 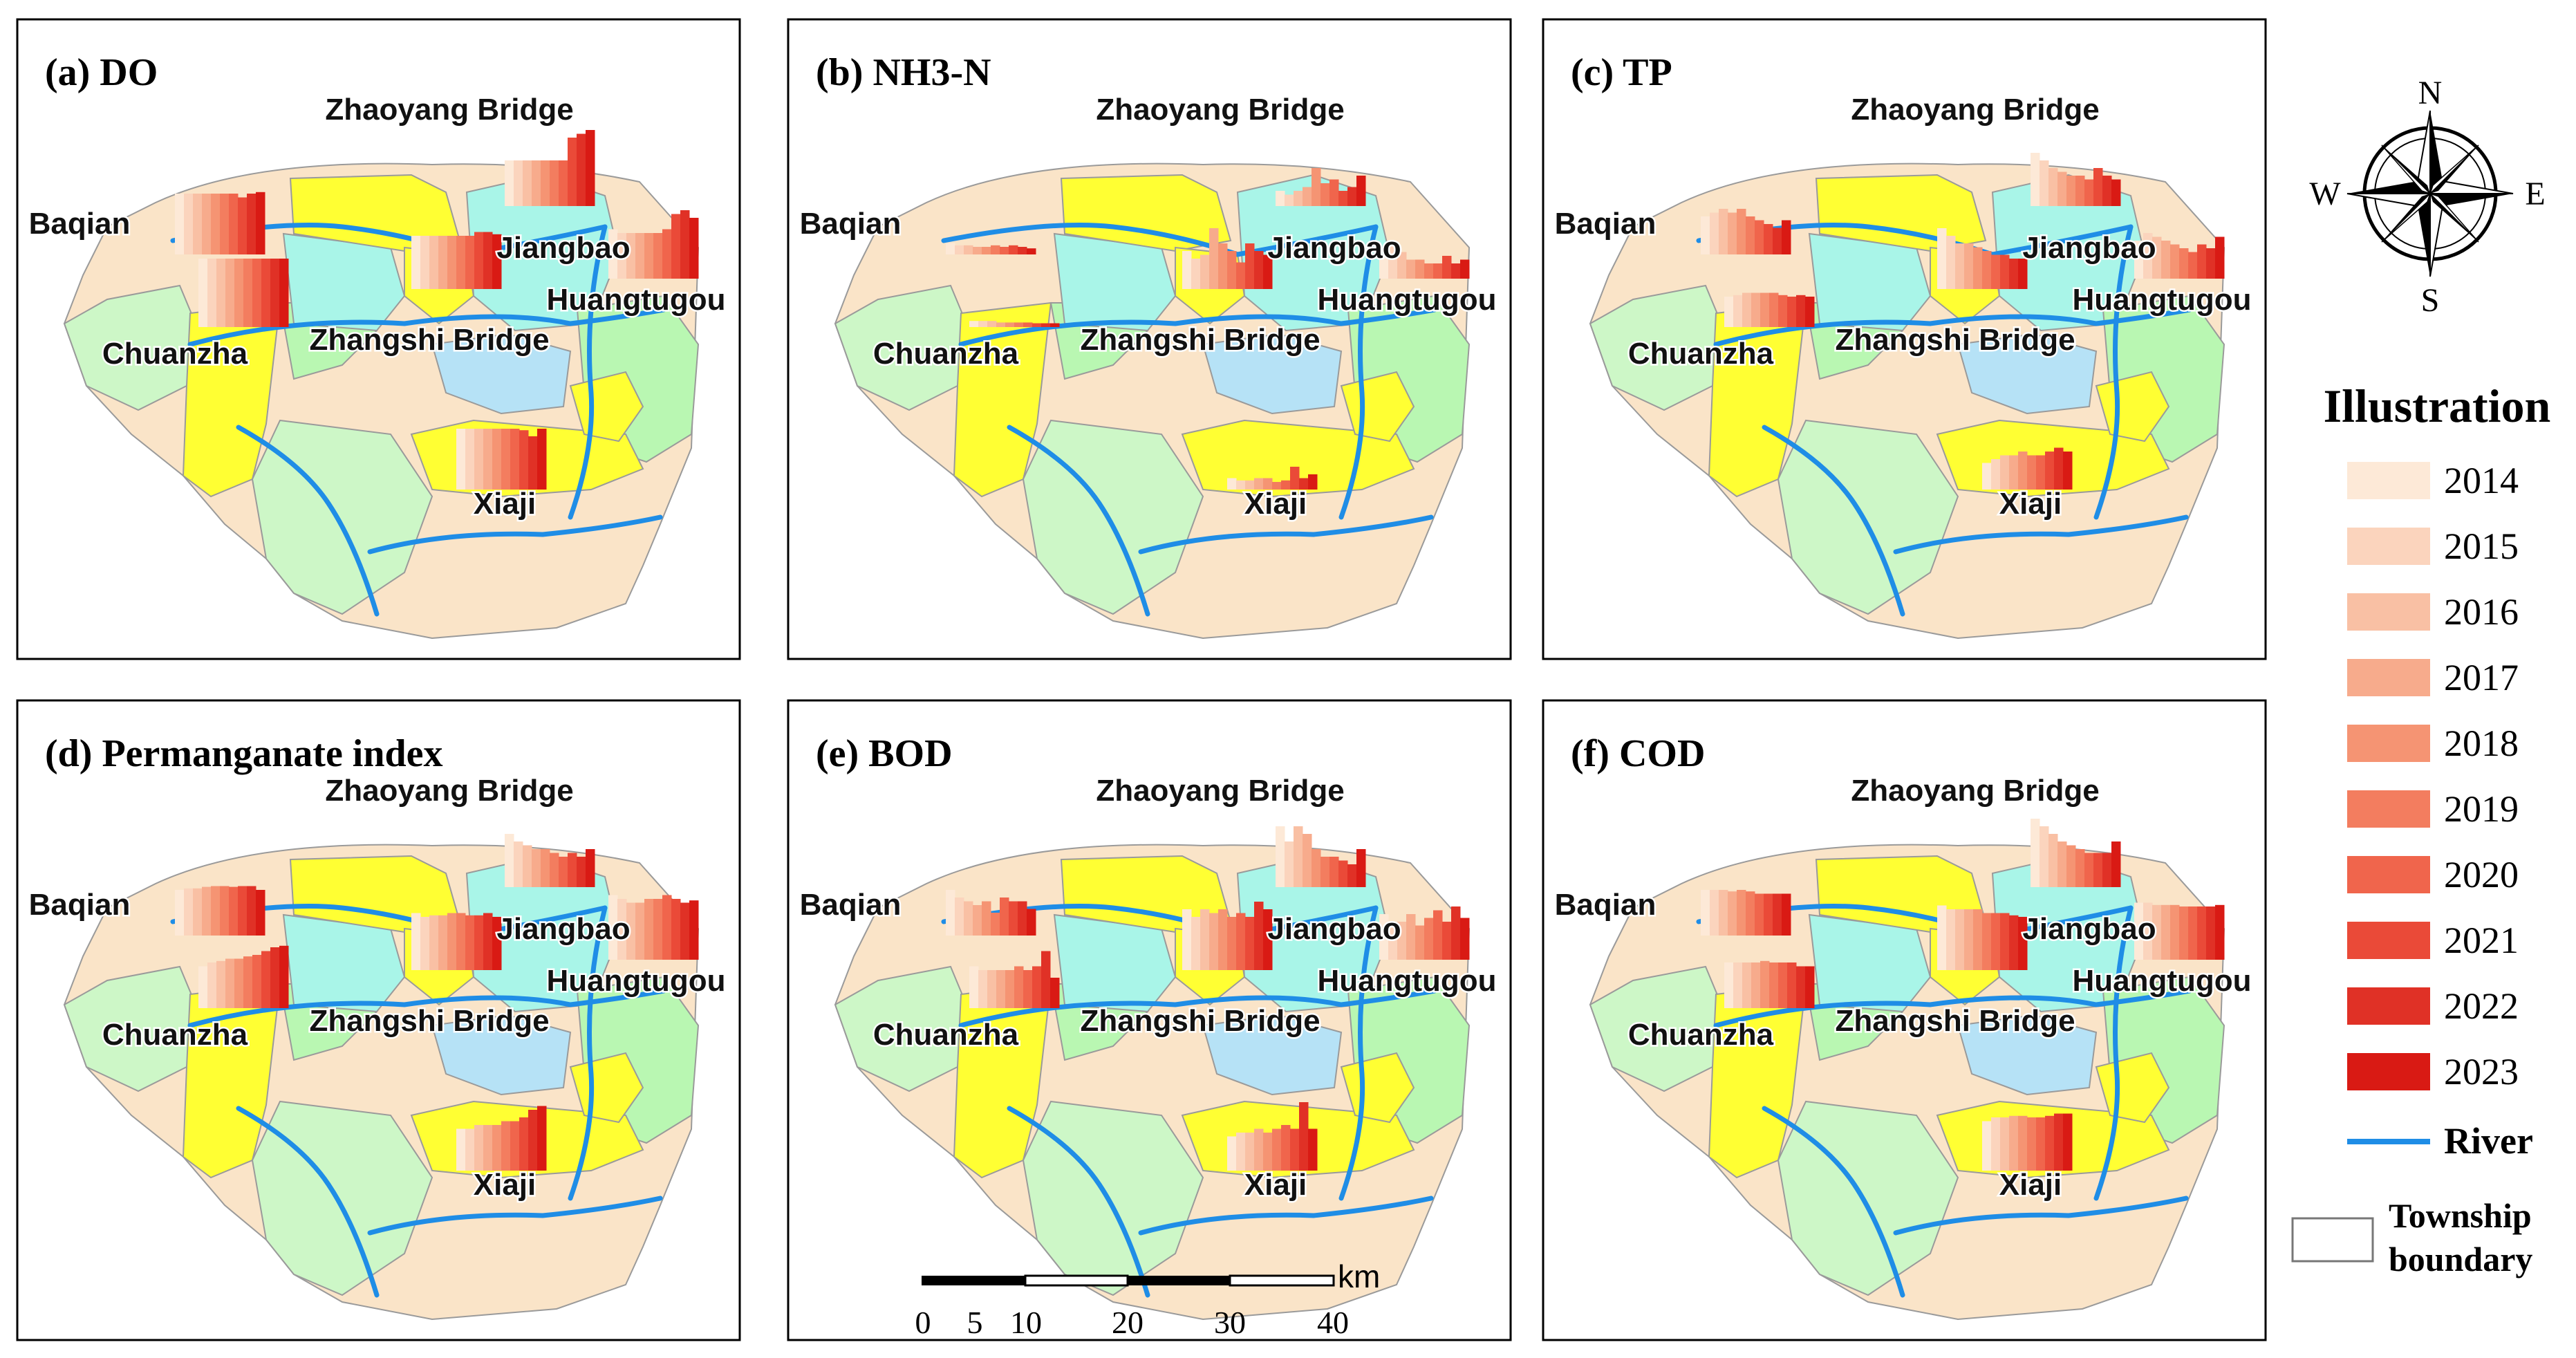 What do you see at coordinates (653, 245) in the screenshot?
I see `panel-a-bars-huangtugou` at bounding box center [653, 245].